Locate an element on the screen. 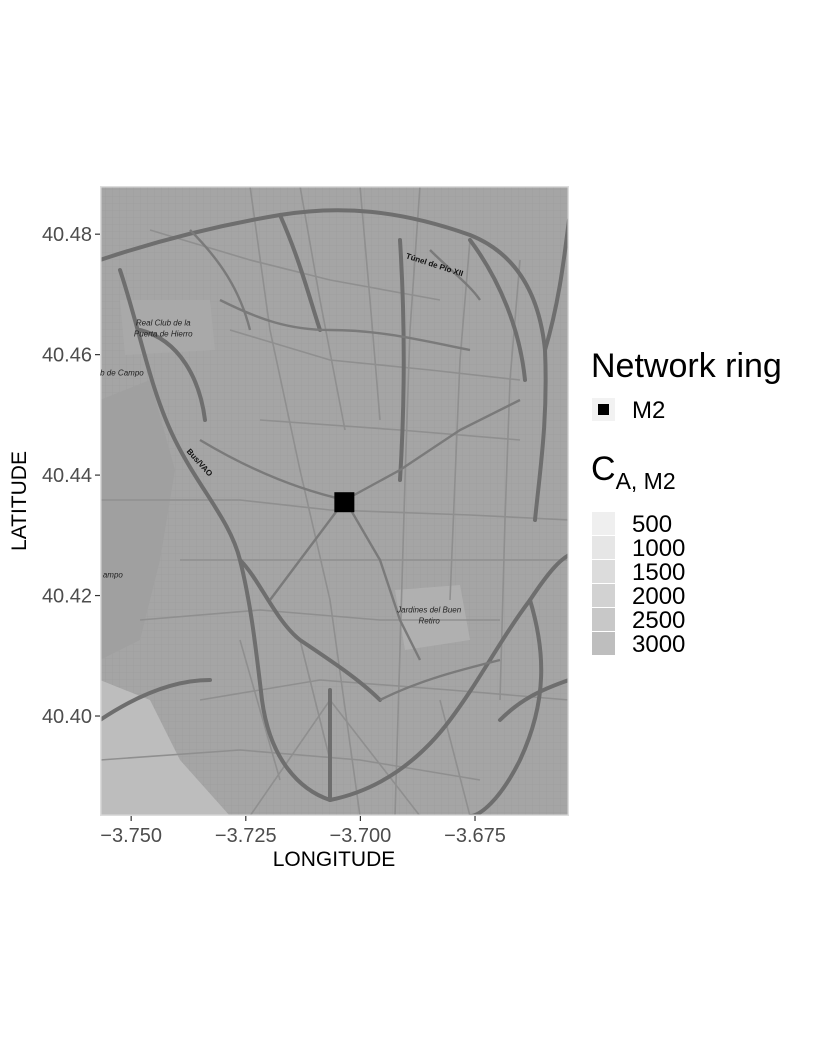 The width and height of the screenshot is (816, 1056). y-tick-label: 40.42 is located at coordinates (67, 597).